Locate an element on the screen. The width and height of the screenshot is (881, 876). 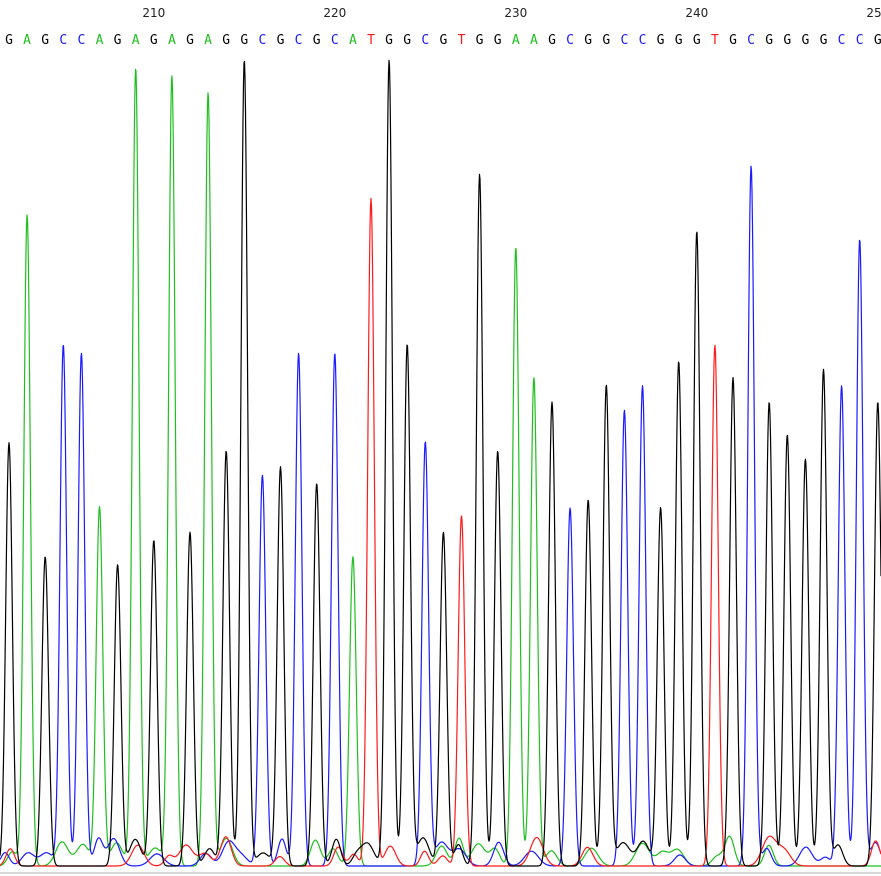
position-tick-label: 230 is located at coordinates (515, 13).